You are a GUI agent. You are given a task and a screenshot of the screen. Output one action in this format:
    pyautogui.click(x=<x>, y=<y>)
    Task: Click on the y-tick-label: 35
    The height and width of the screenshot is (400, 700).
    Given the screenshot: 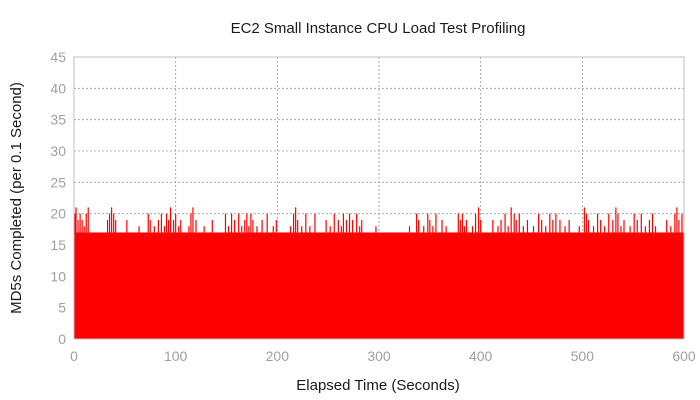 What is the action you would take?
    pyautogui.click(x=58, y=120)
    